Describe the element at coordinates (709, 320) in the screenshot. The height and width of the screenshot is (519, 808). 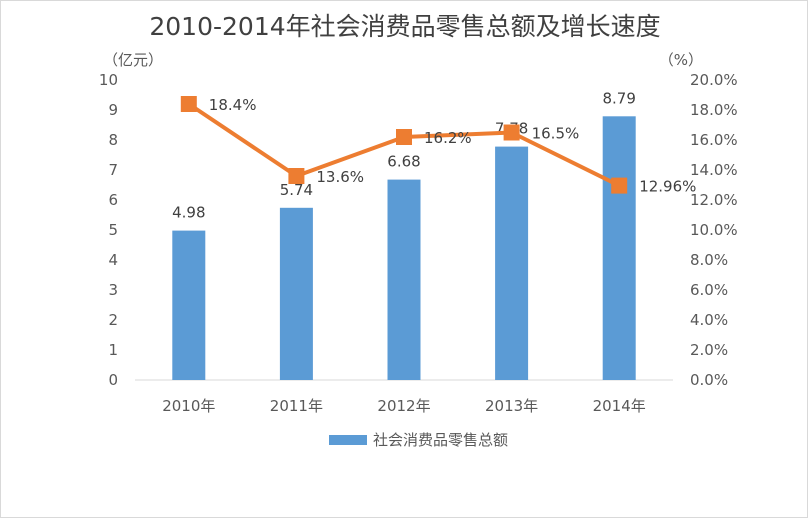
I see `y-right-tick-label: 4.0%` at that location.